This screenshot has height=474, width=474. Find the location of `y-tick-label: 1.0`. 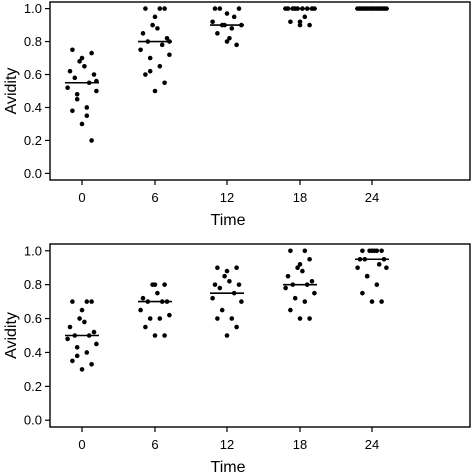

y-tick-label: 1.0 is located at coordinates (33, 8).